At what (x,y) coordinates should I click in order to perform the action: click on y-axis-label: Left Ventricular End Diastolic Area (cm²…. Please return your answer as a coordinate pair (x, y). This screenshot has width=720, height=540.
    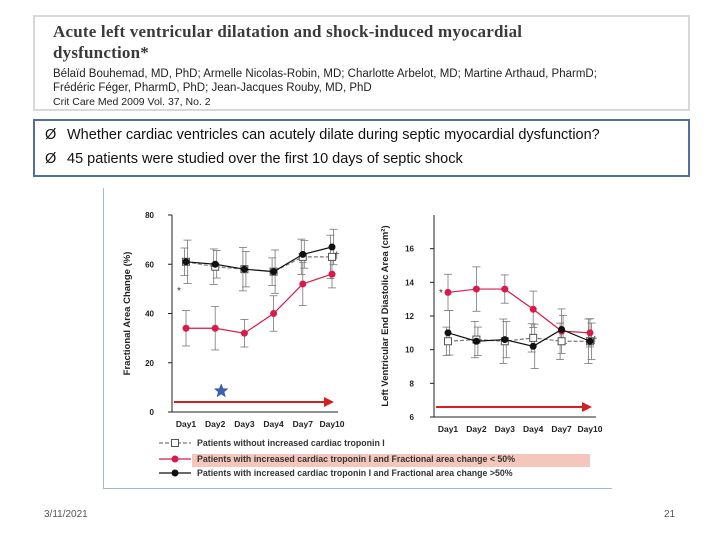
    Looking at the image, I should click on (385, 315).